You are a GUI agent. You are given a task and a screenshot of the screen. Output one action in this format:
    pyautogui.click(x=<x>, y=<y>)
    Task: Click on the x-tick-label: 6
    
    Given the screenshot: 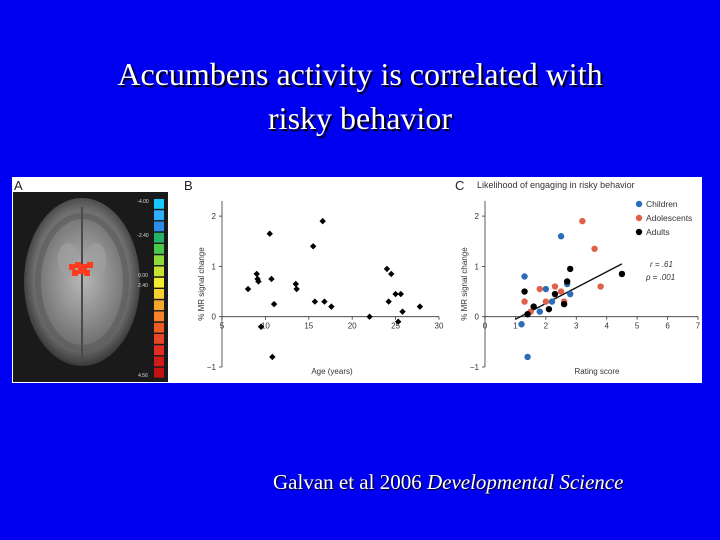 What is the action you would take?
    pyautogui.click(x=667, y=326)
    